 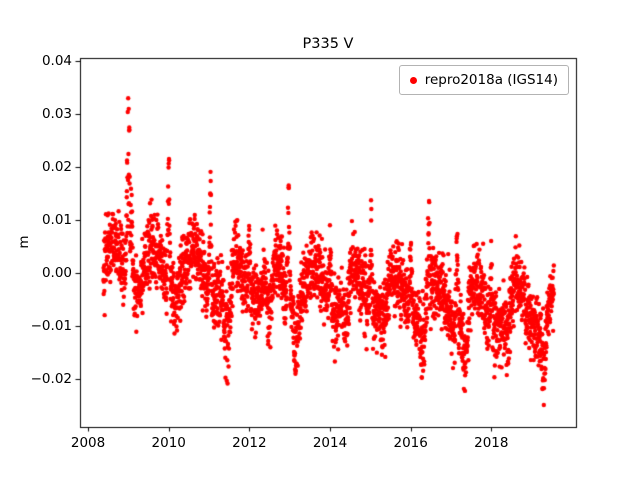 I want to click on x-tick-label: 2012, so click(x=249, y=443).